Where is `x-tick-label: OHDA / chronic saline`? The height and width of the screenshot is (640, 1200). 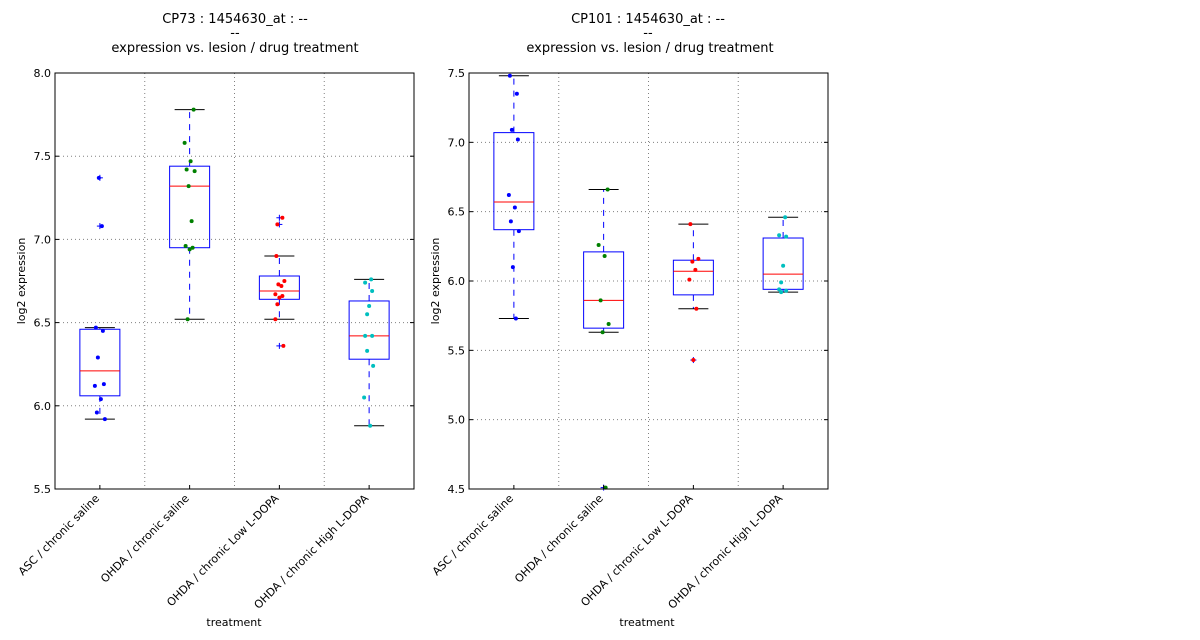
x-tick-label: OHDA / chronic saline is located at coordinates (559, 539).